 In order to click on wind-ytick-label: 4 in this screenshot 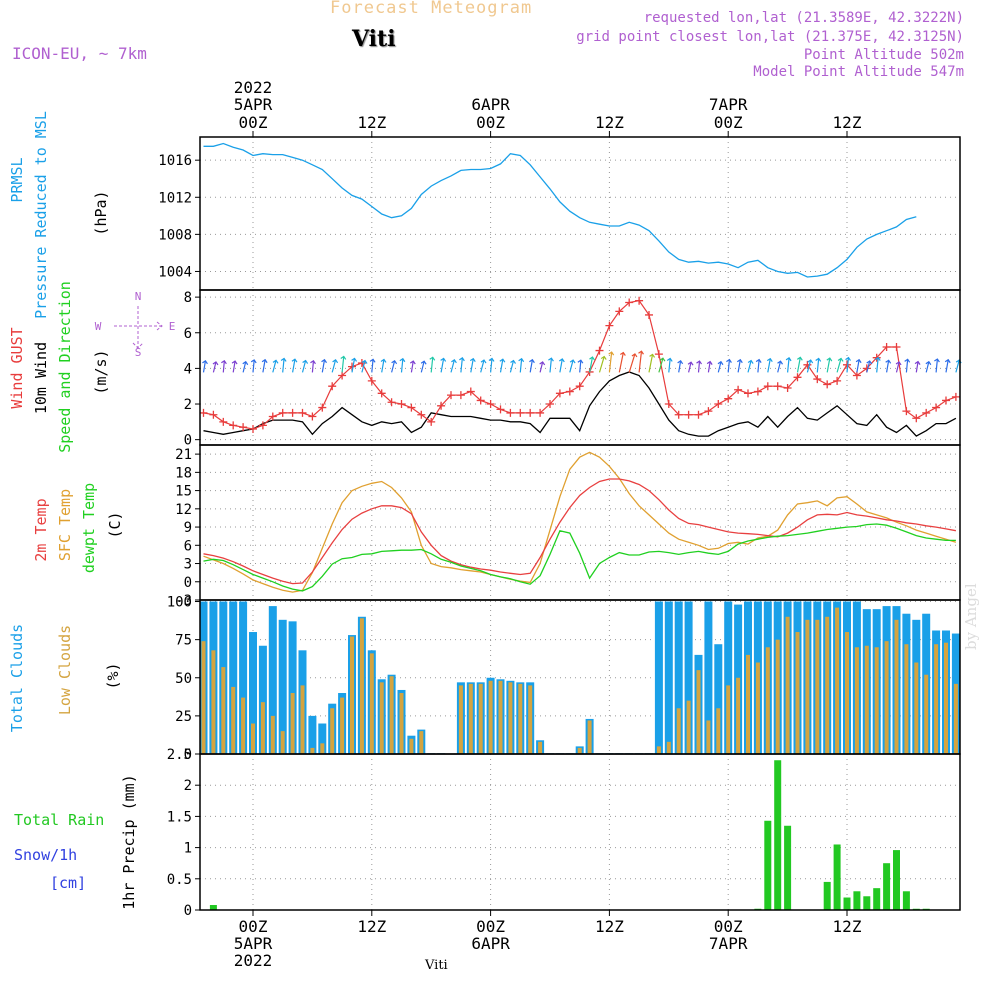, I will do `click(188, 369)`.